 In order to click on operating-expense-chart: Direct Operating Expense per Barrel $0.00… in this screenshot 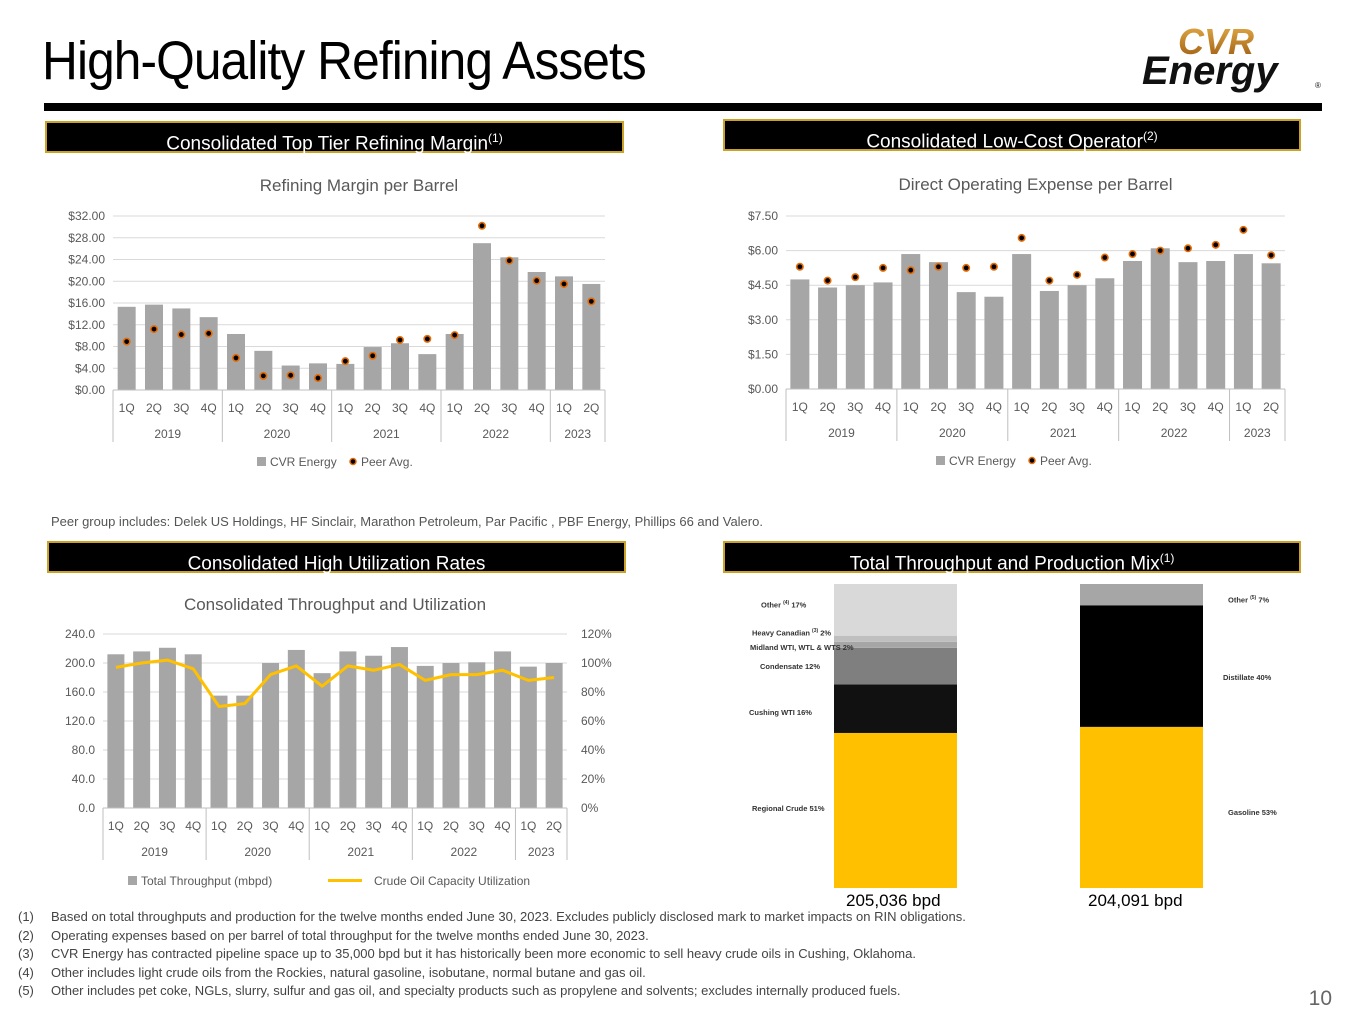, I will do `click(1017, 321)`.